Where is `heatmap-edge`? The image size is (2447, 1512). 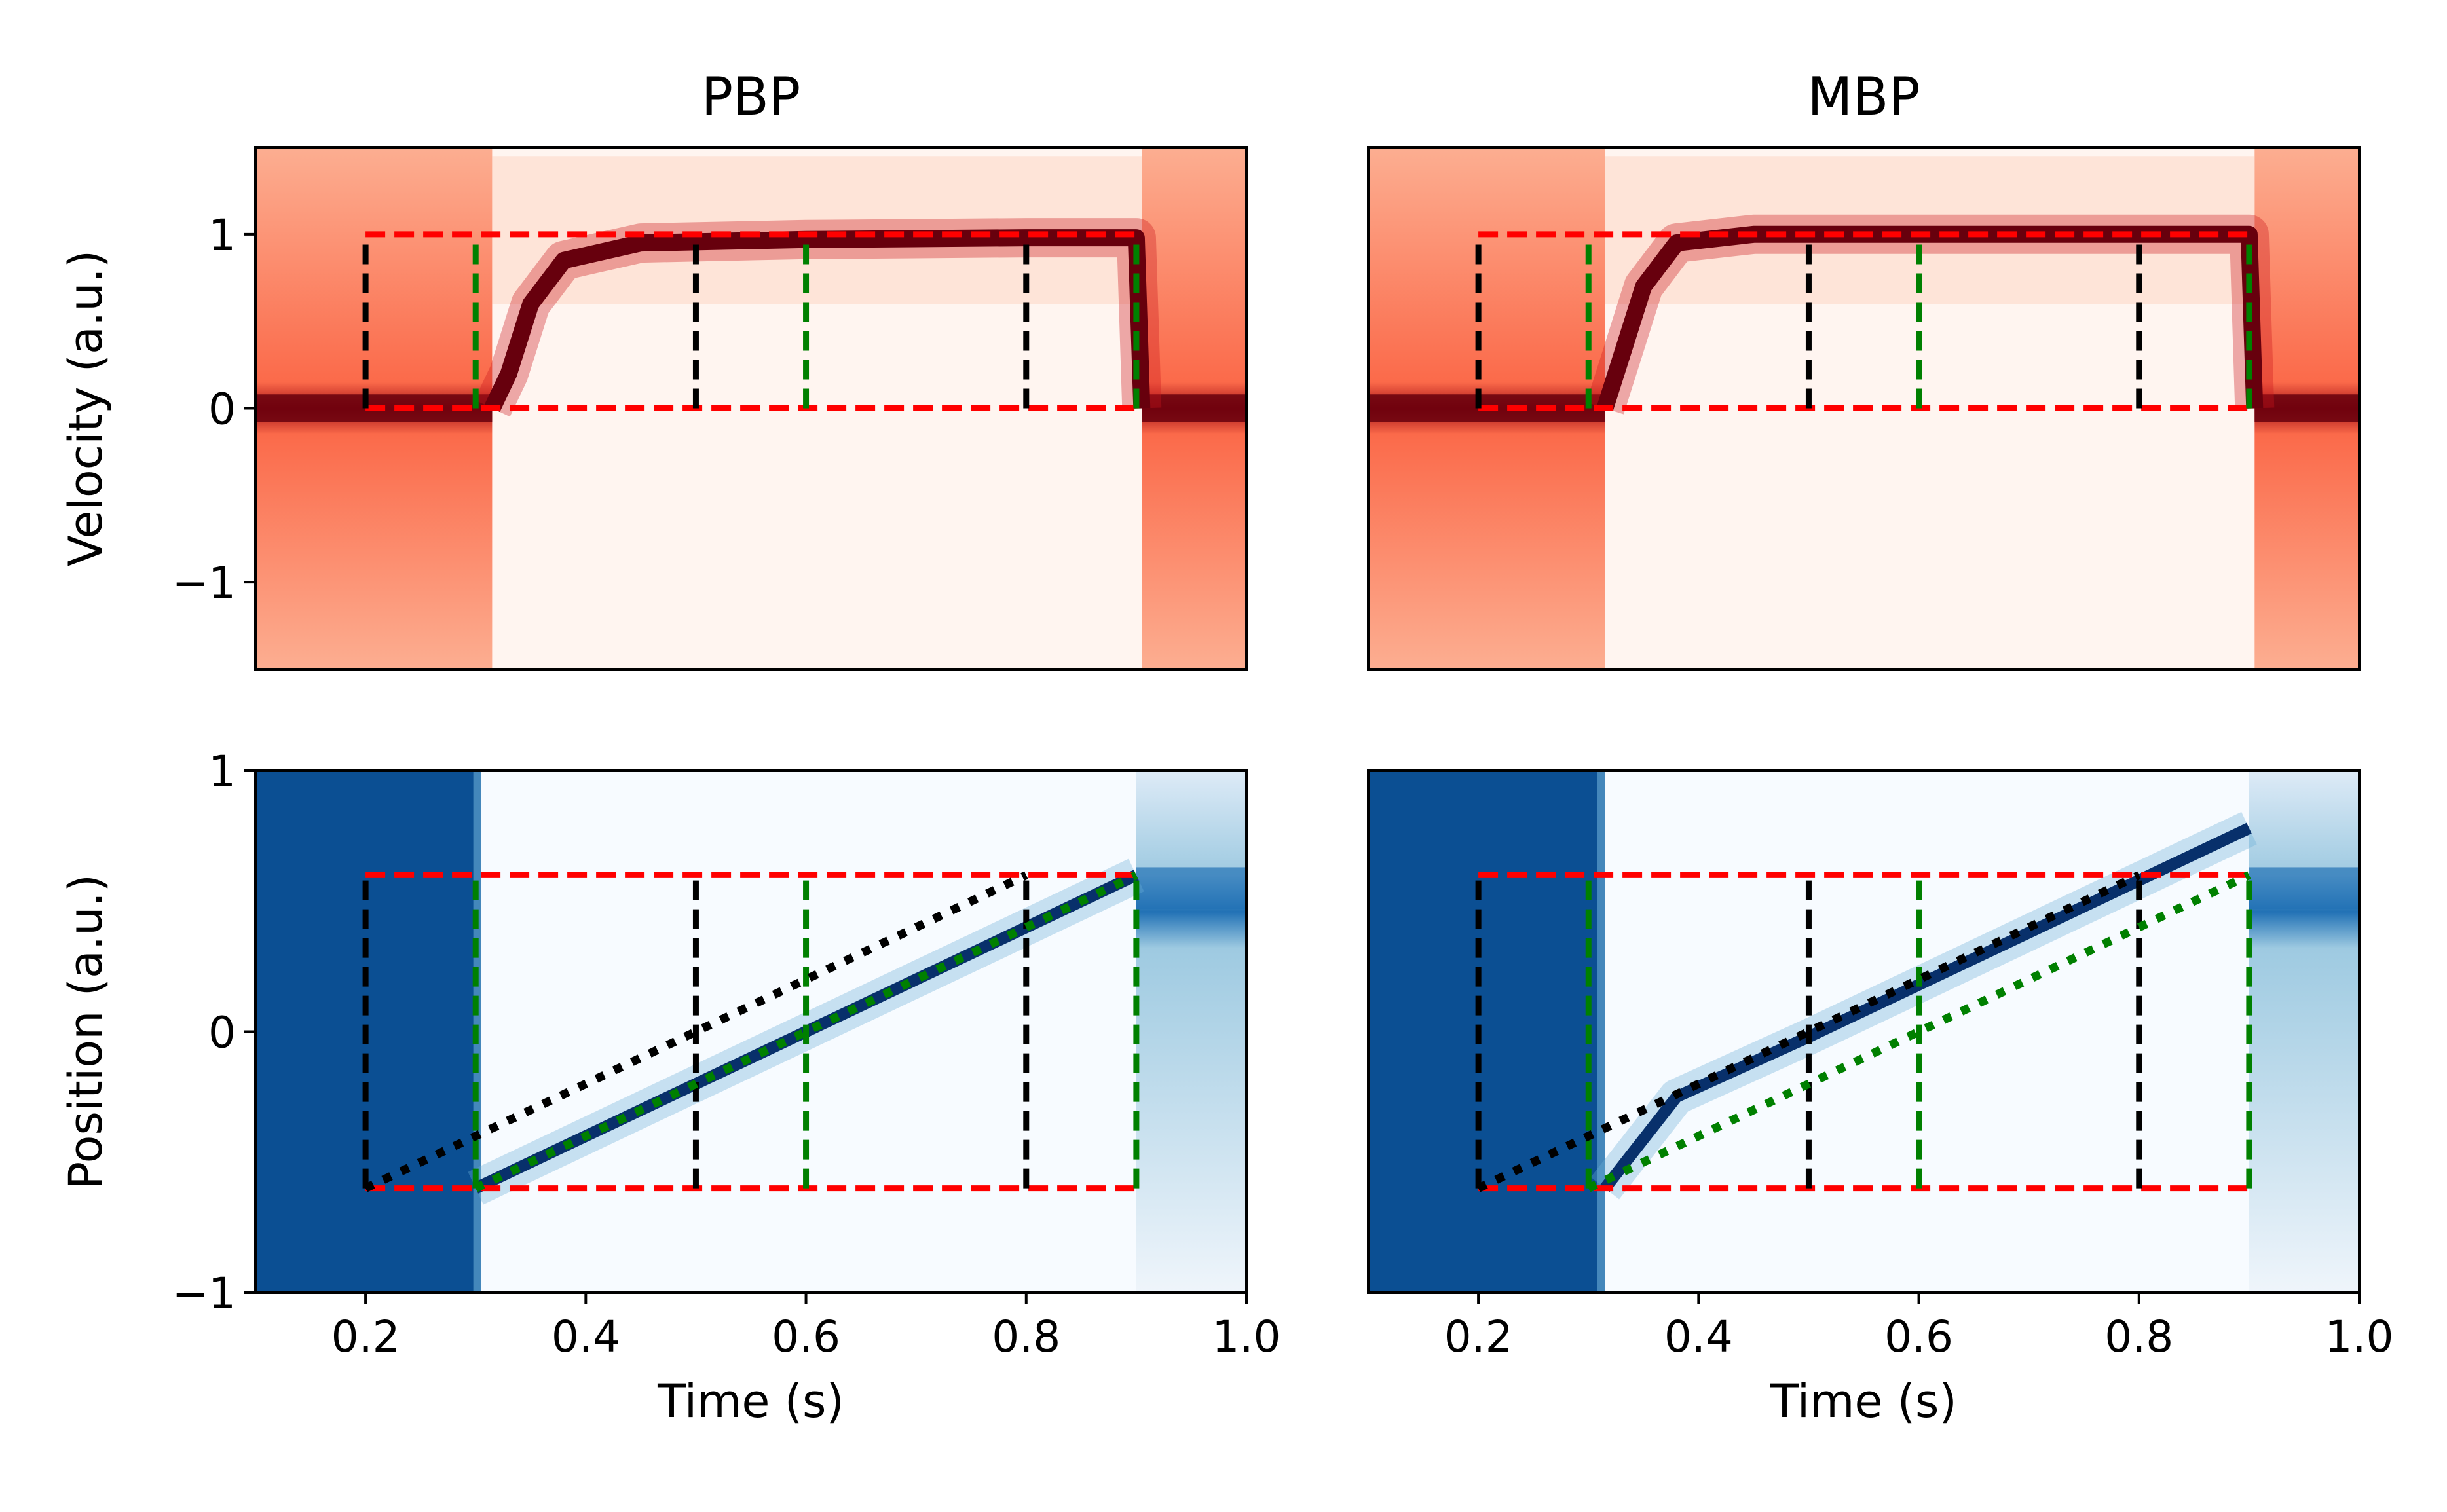
heatmap-edge is located at coordinates (1601, 1032).